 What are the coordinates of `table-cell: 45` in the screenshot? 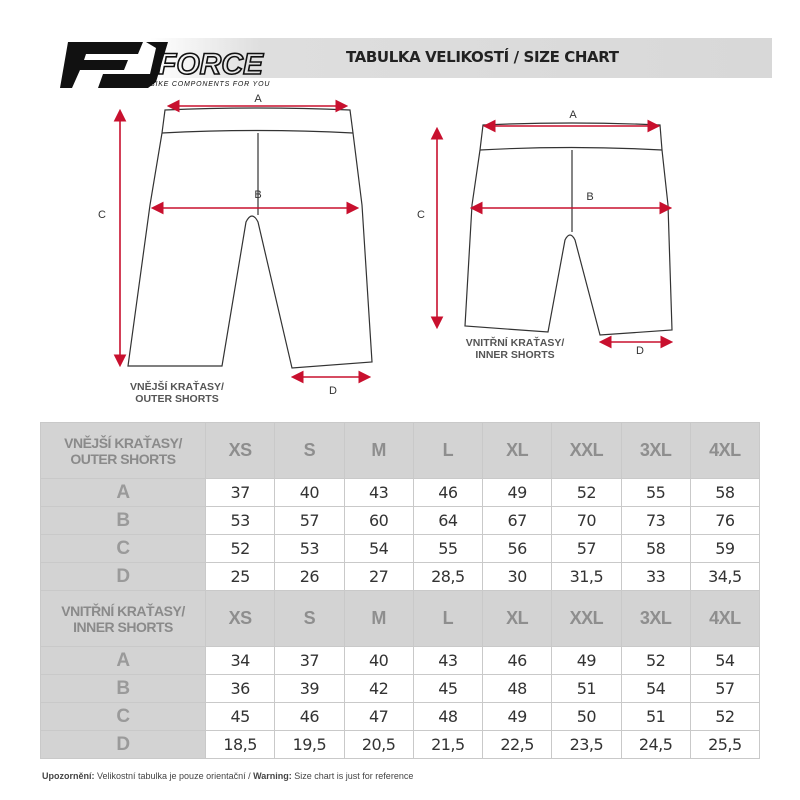 It's located at (240, 716).